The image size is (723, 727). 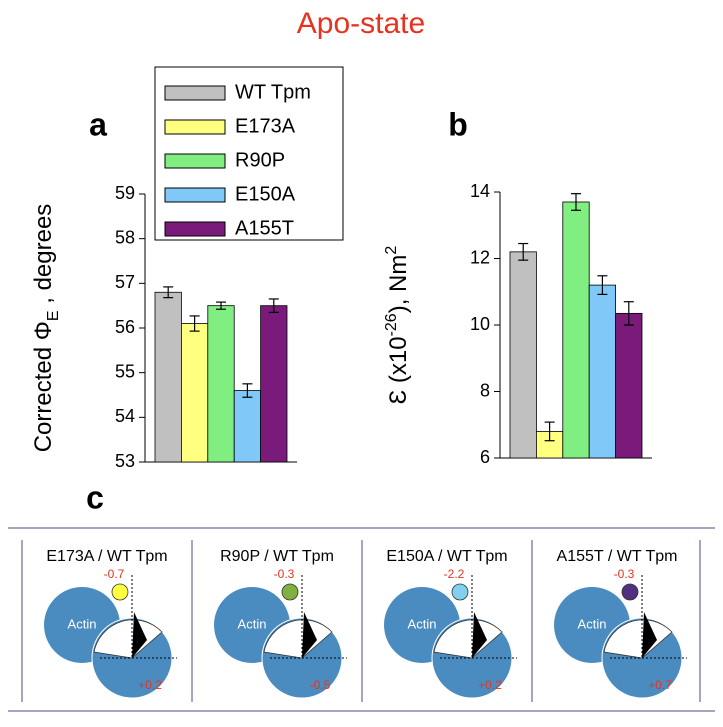 What do you see at coordinates (125, 282) in the screenshot?
I see `y-tick-label: 57` at bounding box center [125, 282].